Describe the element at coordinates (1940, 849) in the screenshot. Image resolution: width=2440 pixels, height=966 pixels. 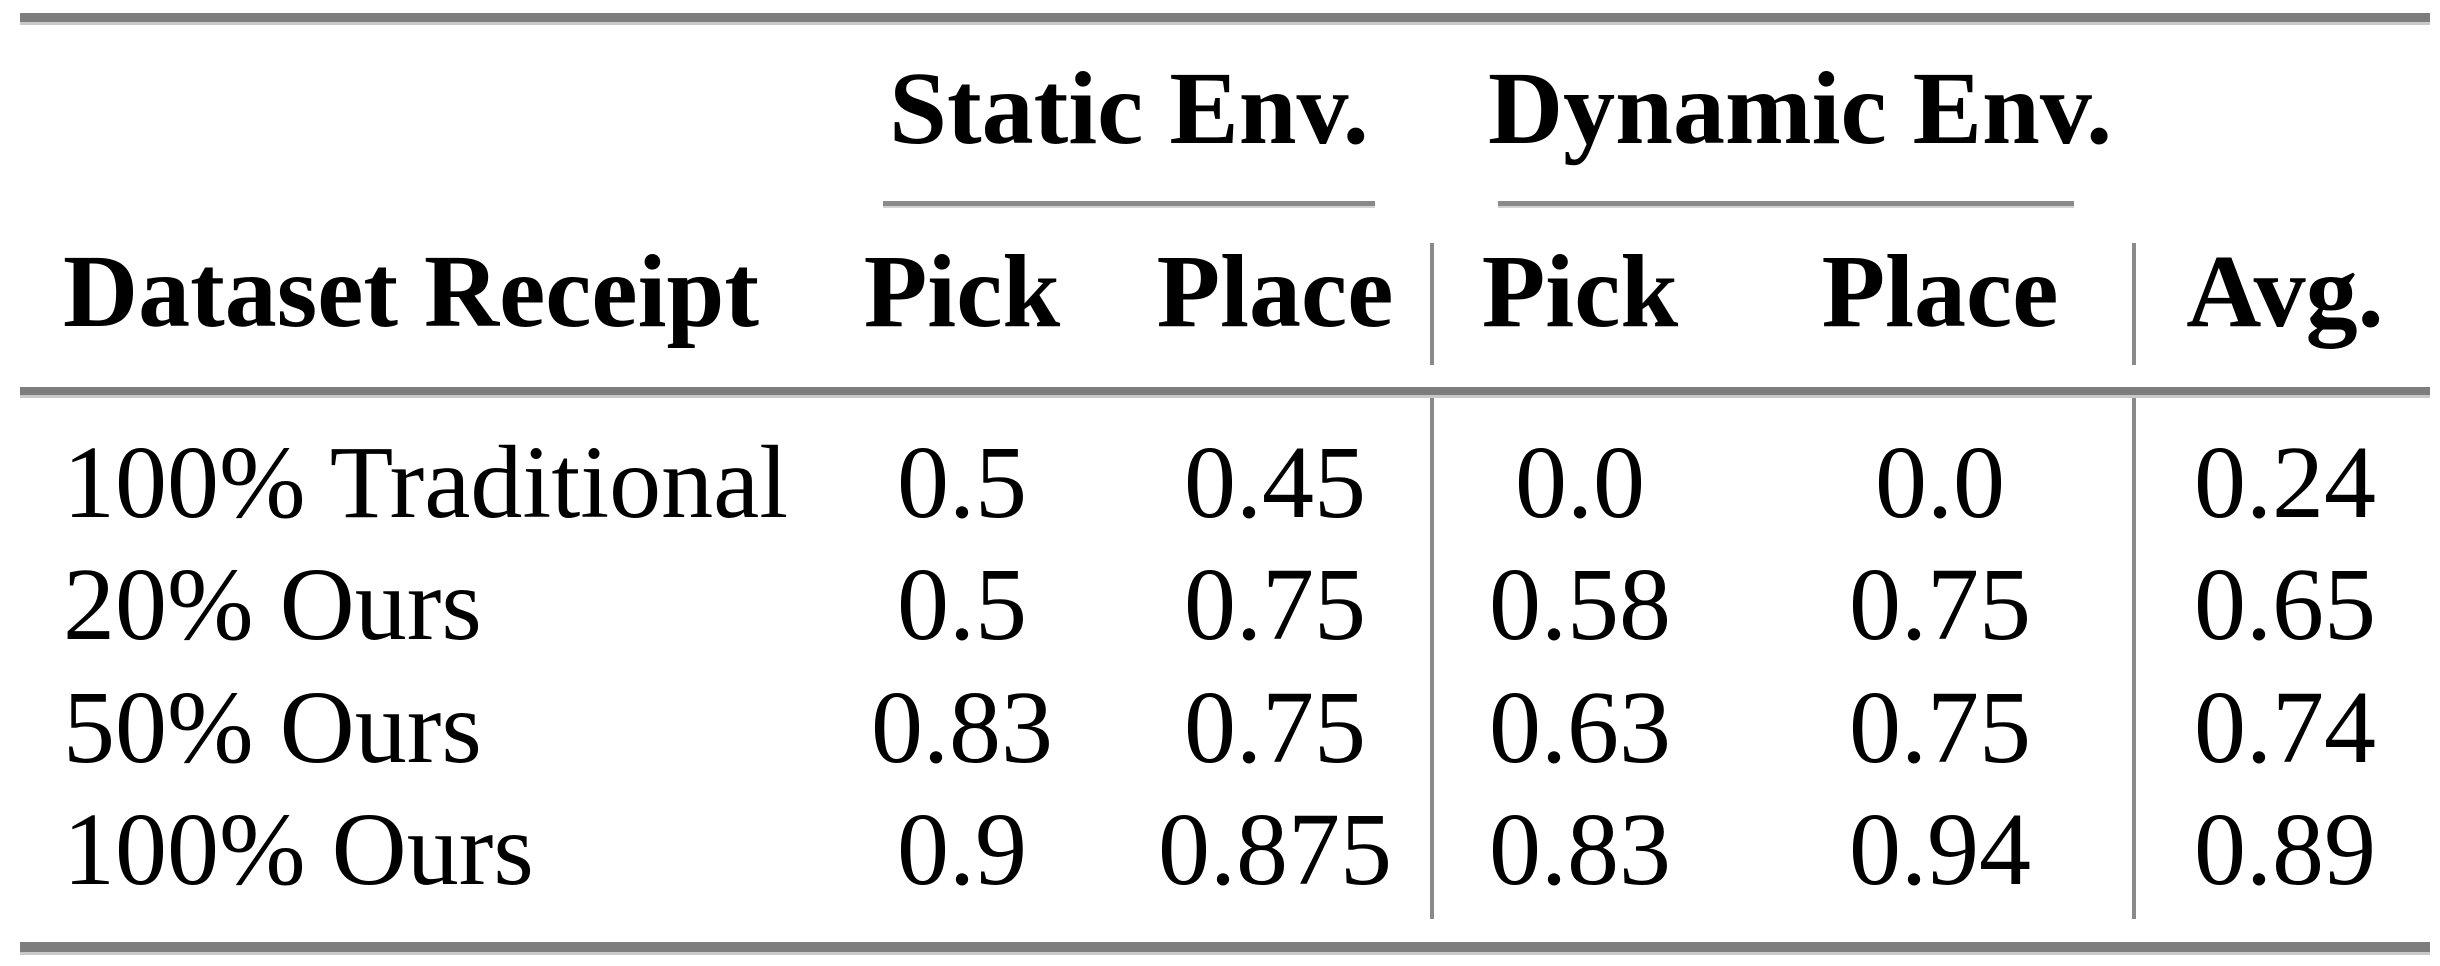
I see `cell-dynamic-place: 0.94` at that location.